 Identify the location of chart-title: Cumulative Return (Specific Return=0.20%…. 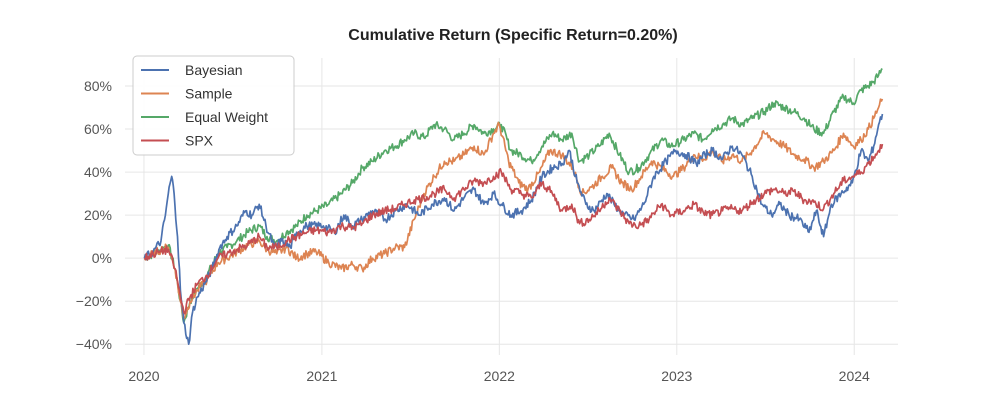
(512, 35).